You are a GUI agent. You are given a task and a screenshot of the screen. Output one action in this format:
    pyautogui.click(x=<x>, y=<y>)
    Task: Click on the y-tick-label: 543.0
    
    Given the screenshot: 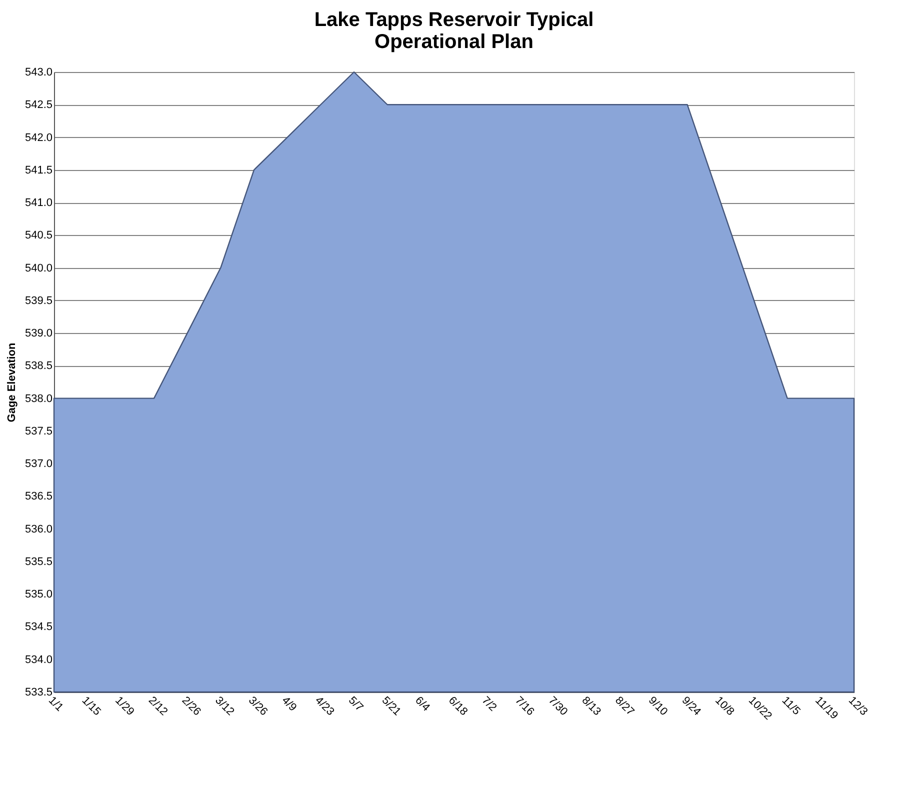 What is the action you would take?
    pyautogui.click(x=38, y=72)
    